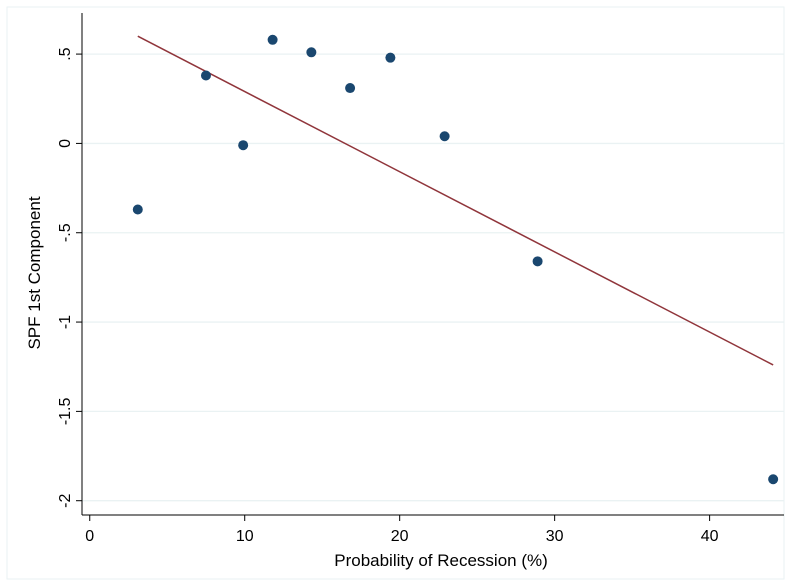 The height and width of the screenshot is (586, 791). What do you see at coordinates (245, 536) in the screenshot?
I see `x-tick-label: 10` at bounding box center [245, 536].